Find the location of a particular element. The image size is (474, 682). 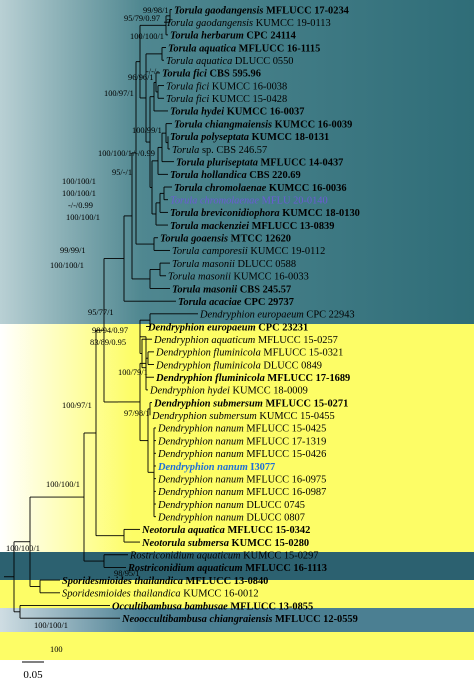

taxon-strain-code: MFLUCC 17-1689 is located at coordinates (307, 378).